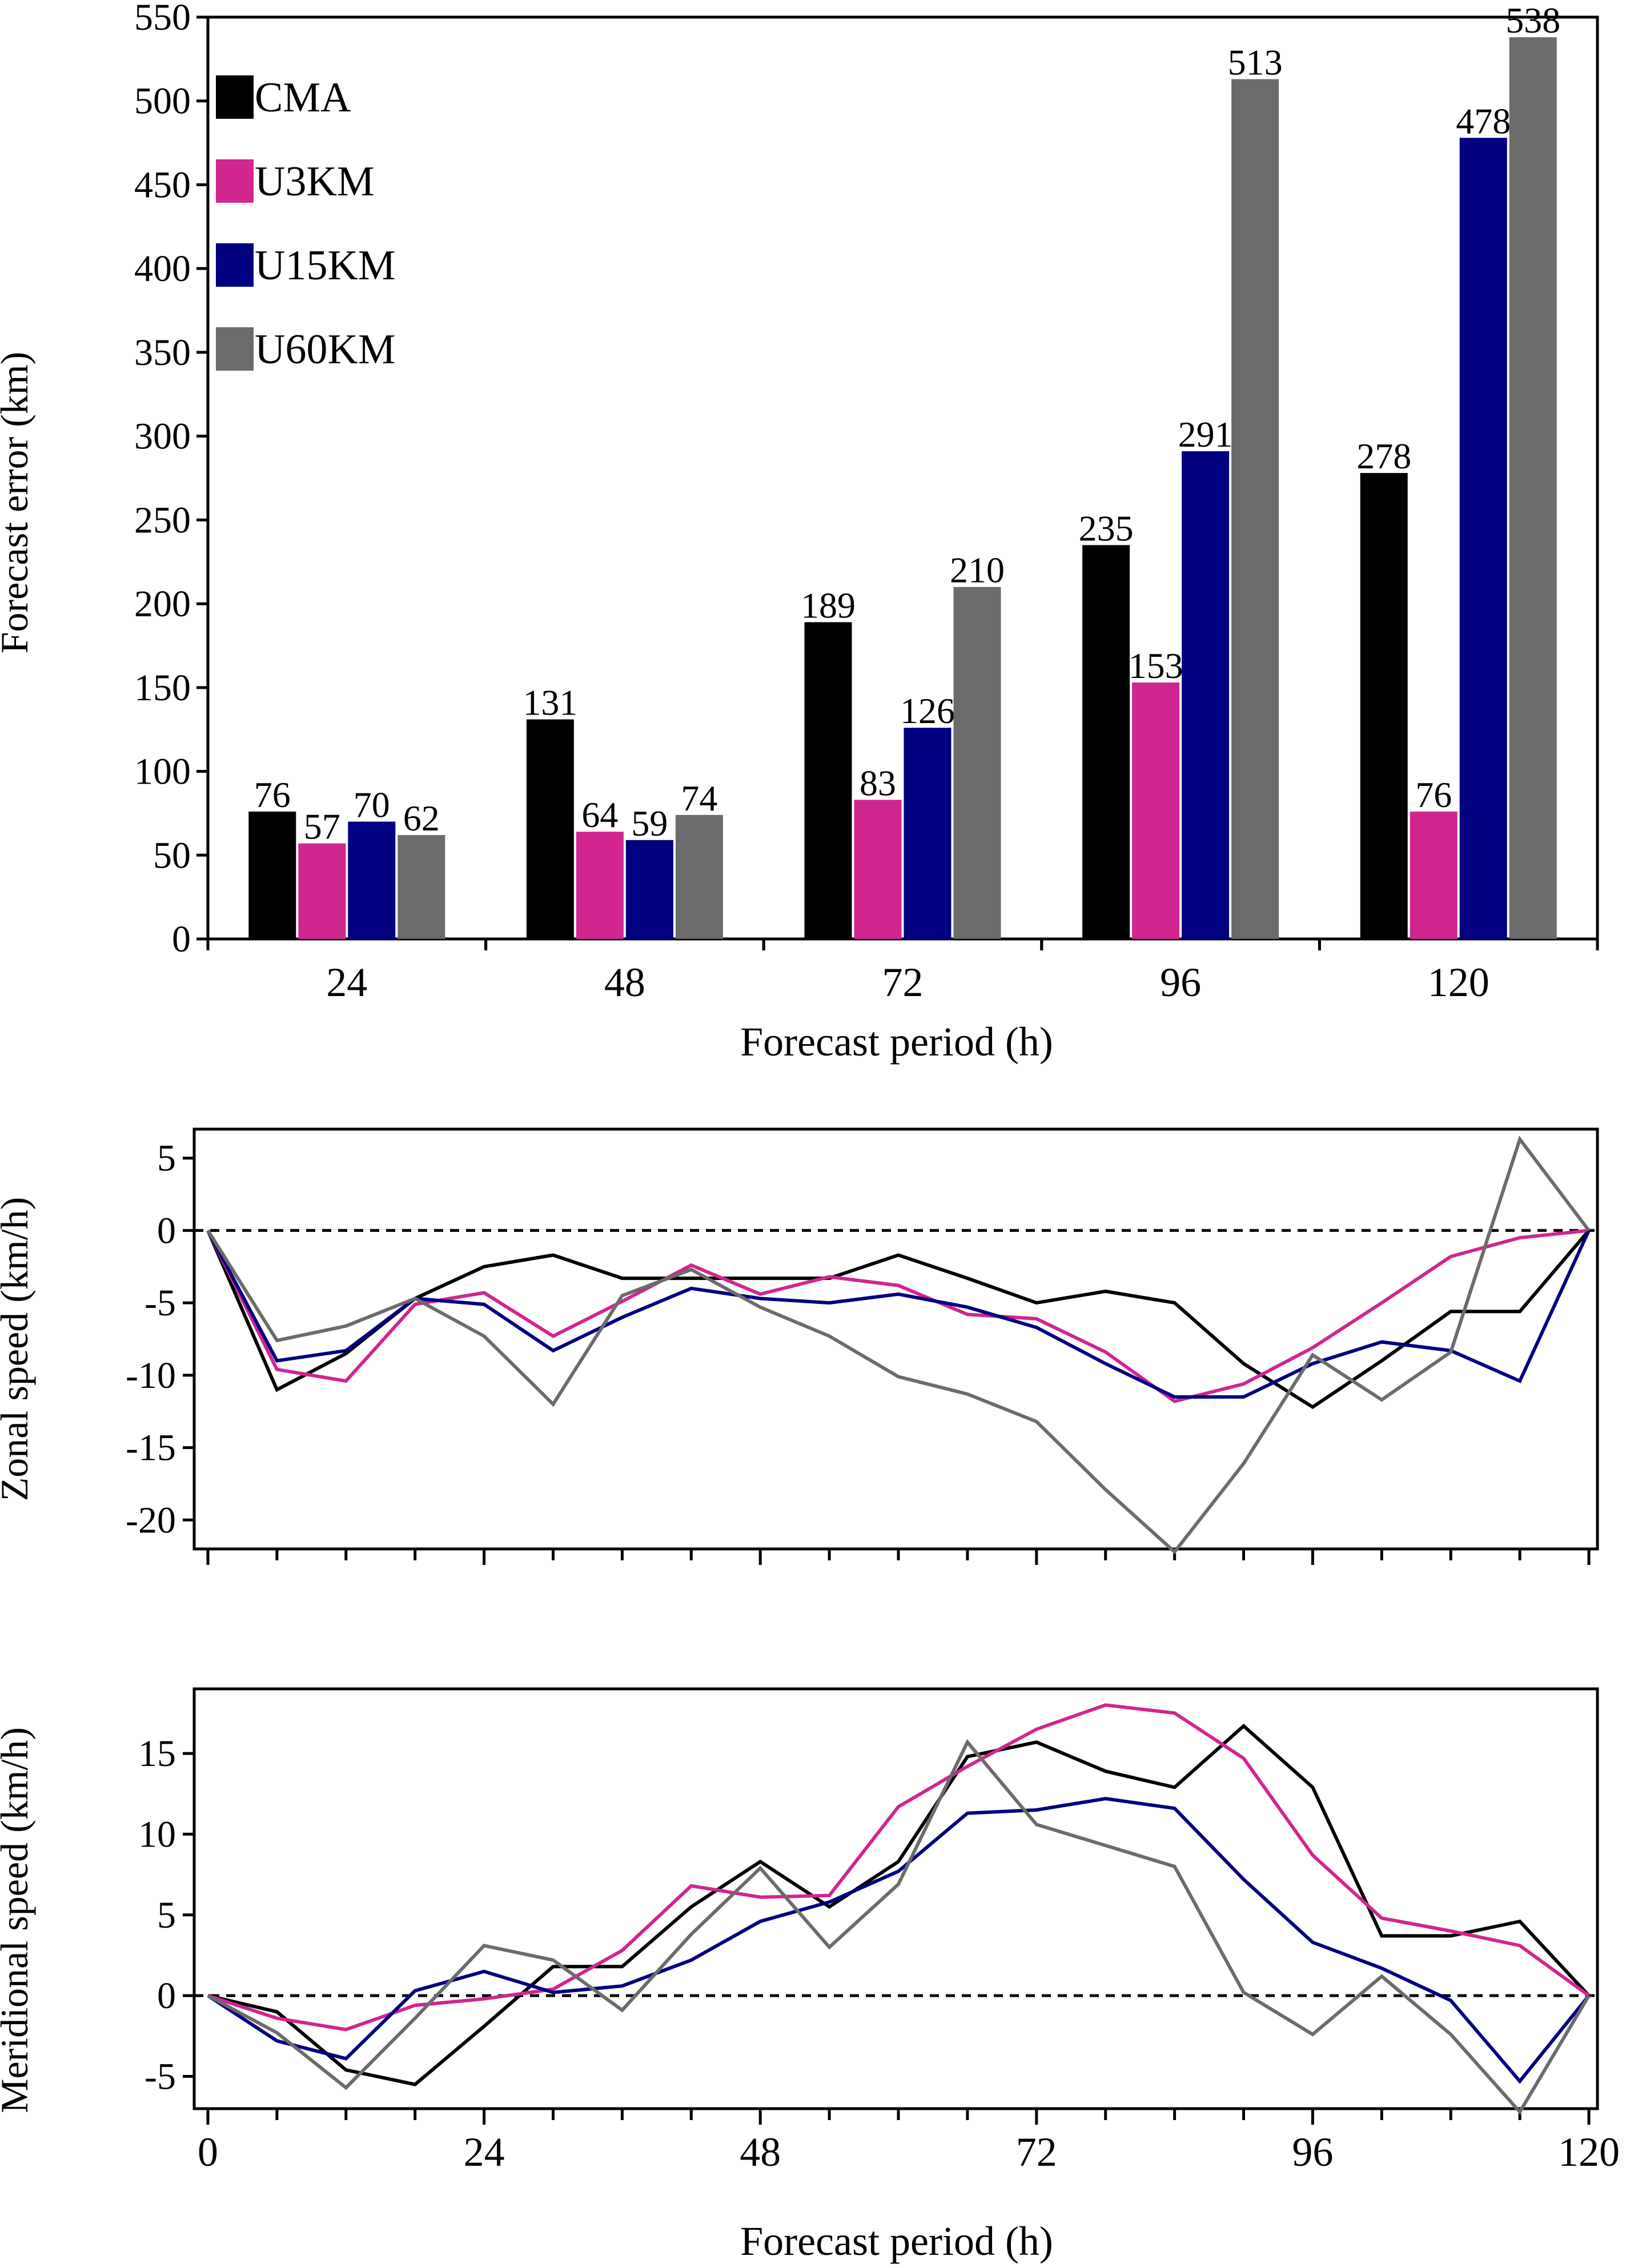  What do you see at coordinates (18, 503) in the screenshot?
I see `bar-chart-ylabel: Forecast error (km)` at bounding box center [18, 503].